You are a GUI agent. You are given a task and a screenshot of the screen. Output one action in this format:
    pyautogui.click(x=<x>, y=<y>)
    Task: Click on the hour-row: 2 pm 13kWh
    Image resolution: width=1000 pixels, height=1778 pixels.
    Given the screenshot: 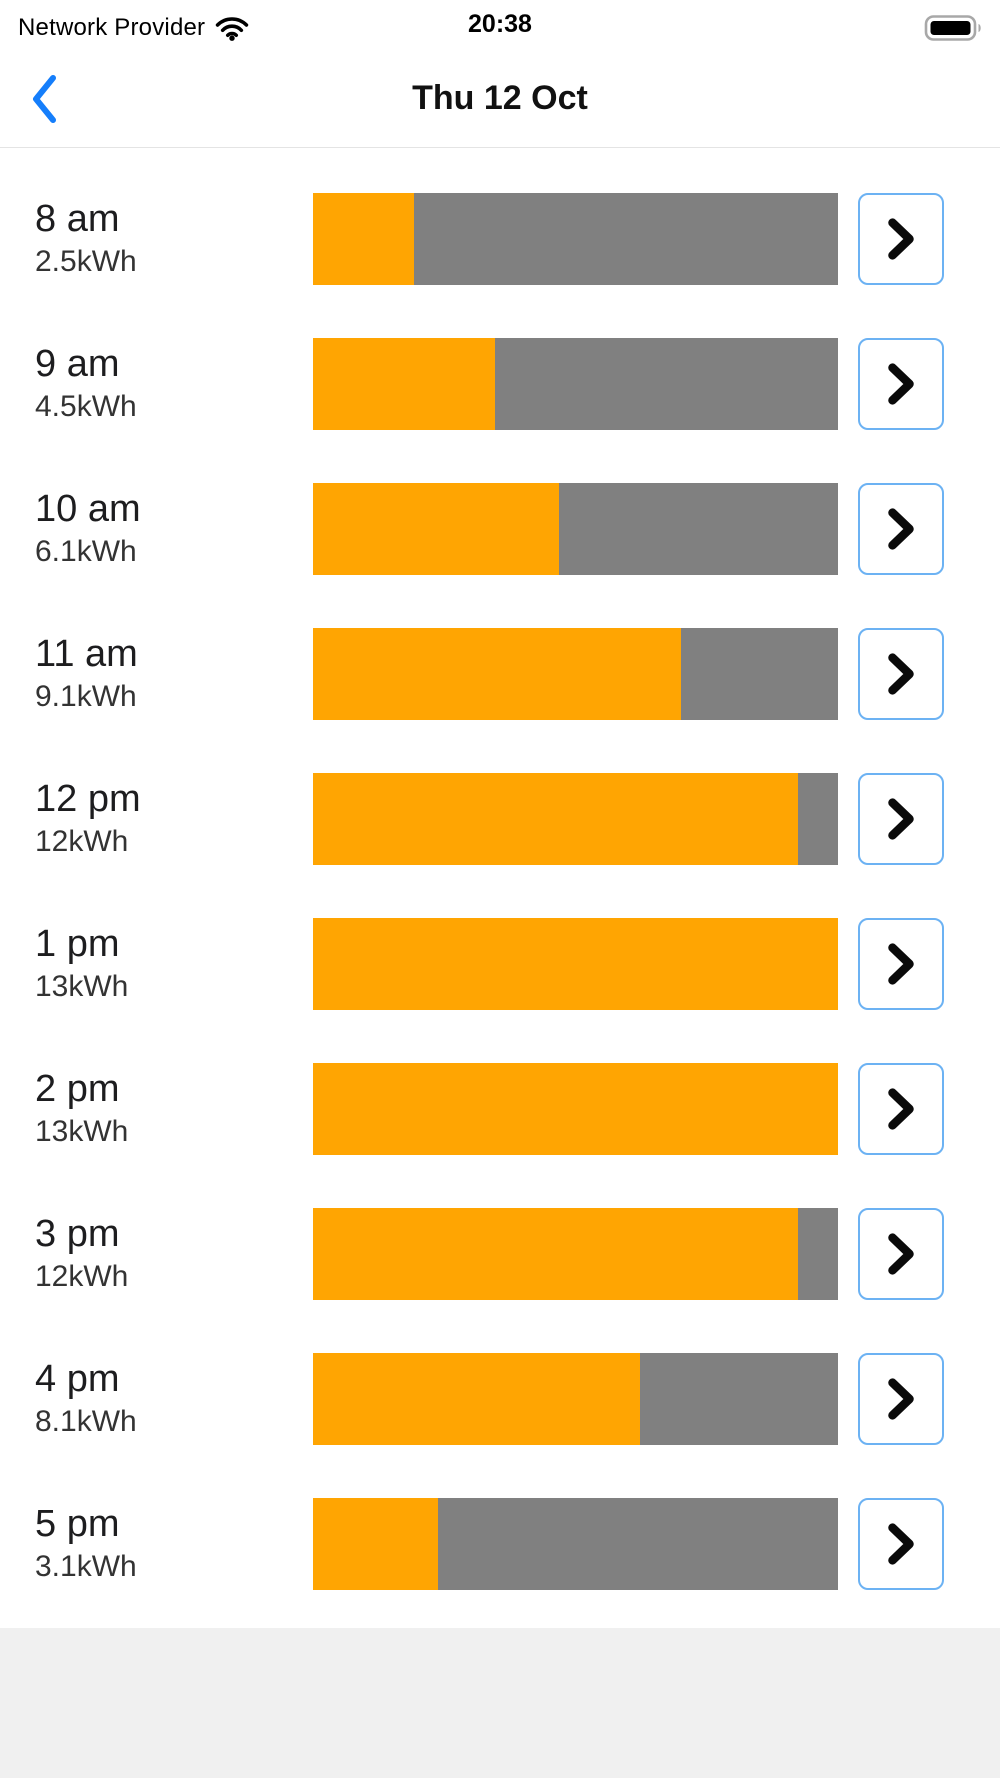 What is the action you would take?
    pyautogui.click(x=500, y=1108)
    